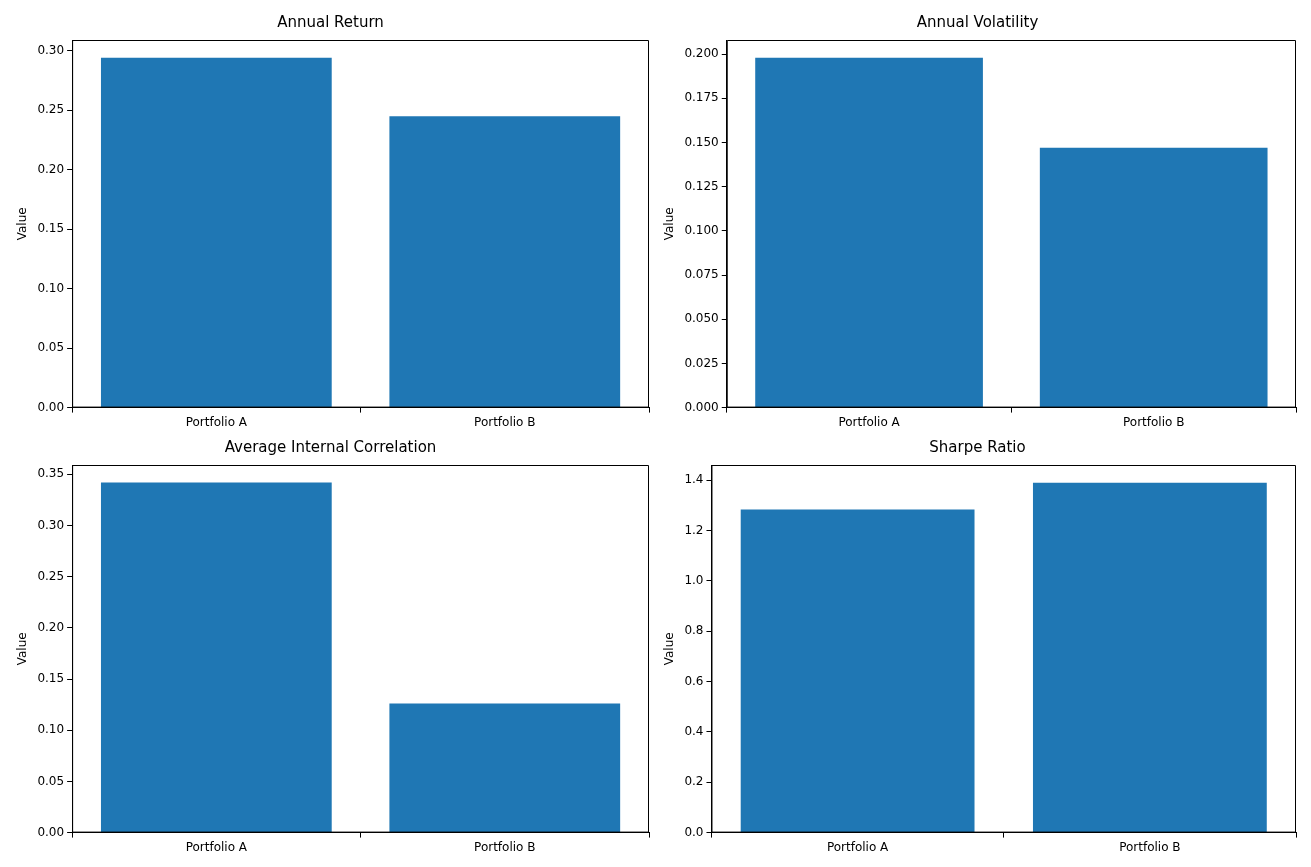 The height and width of the screenshot is (867, 1311). What do you see at coordinates (330, 21) in the screenshot?
I see `chart-title: Annual Return` at bounding box center [330, 21].